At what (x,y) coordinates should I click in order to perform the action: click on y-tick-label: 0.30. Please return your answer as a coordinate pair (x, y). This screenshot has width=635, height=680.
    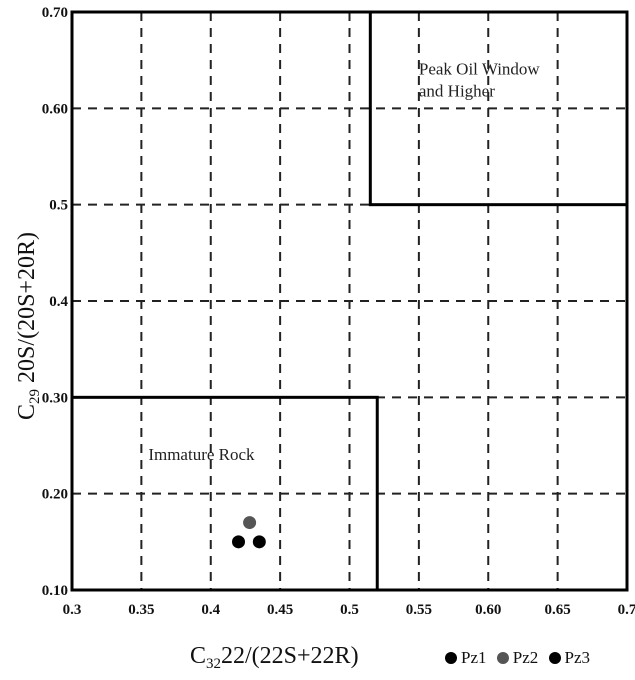
    Looking at the image, I should click on (55, 398).